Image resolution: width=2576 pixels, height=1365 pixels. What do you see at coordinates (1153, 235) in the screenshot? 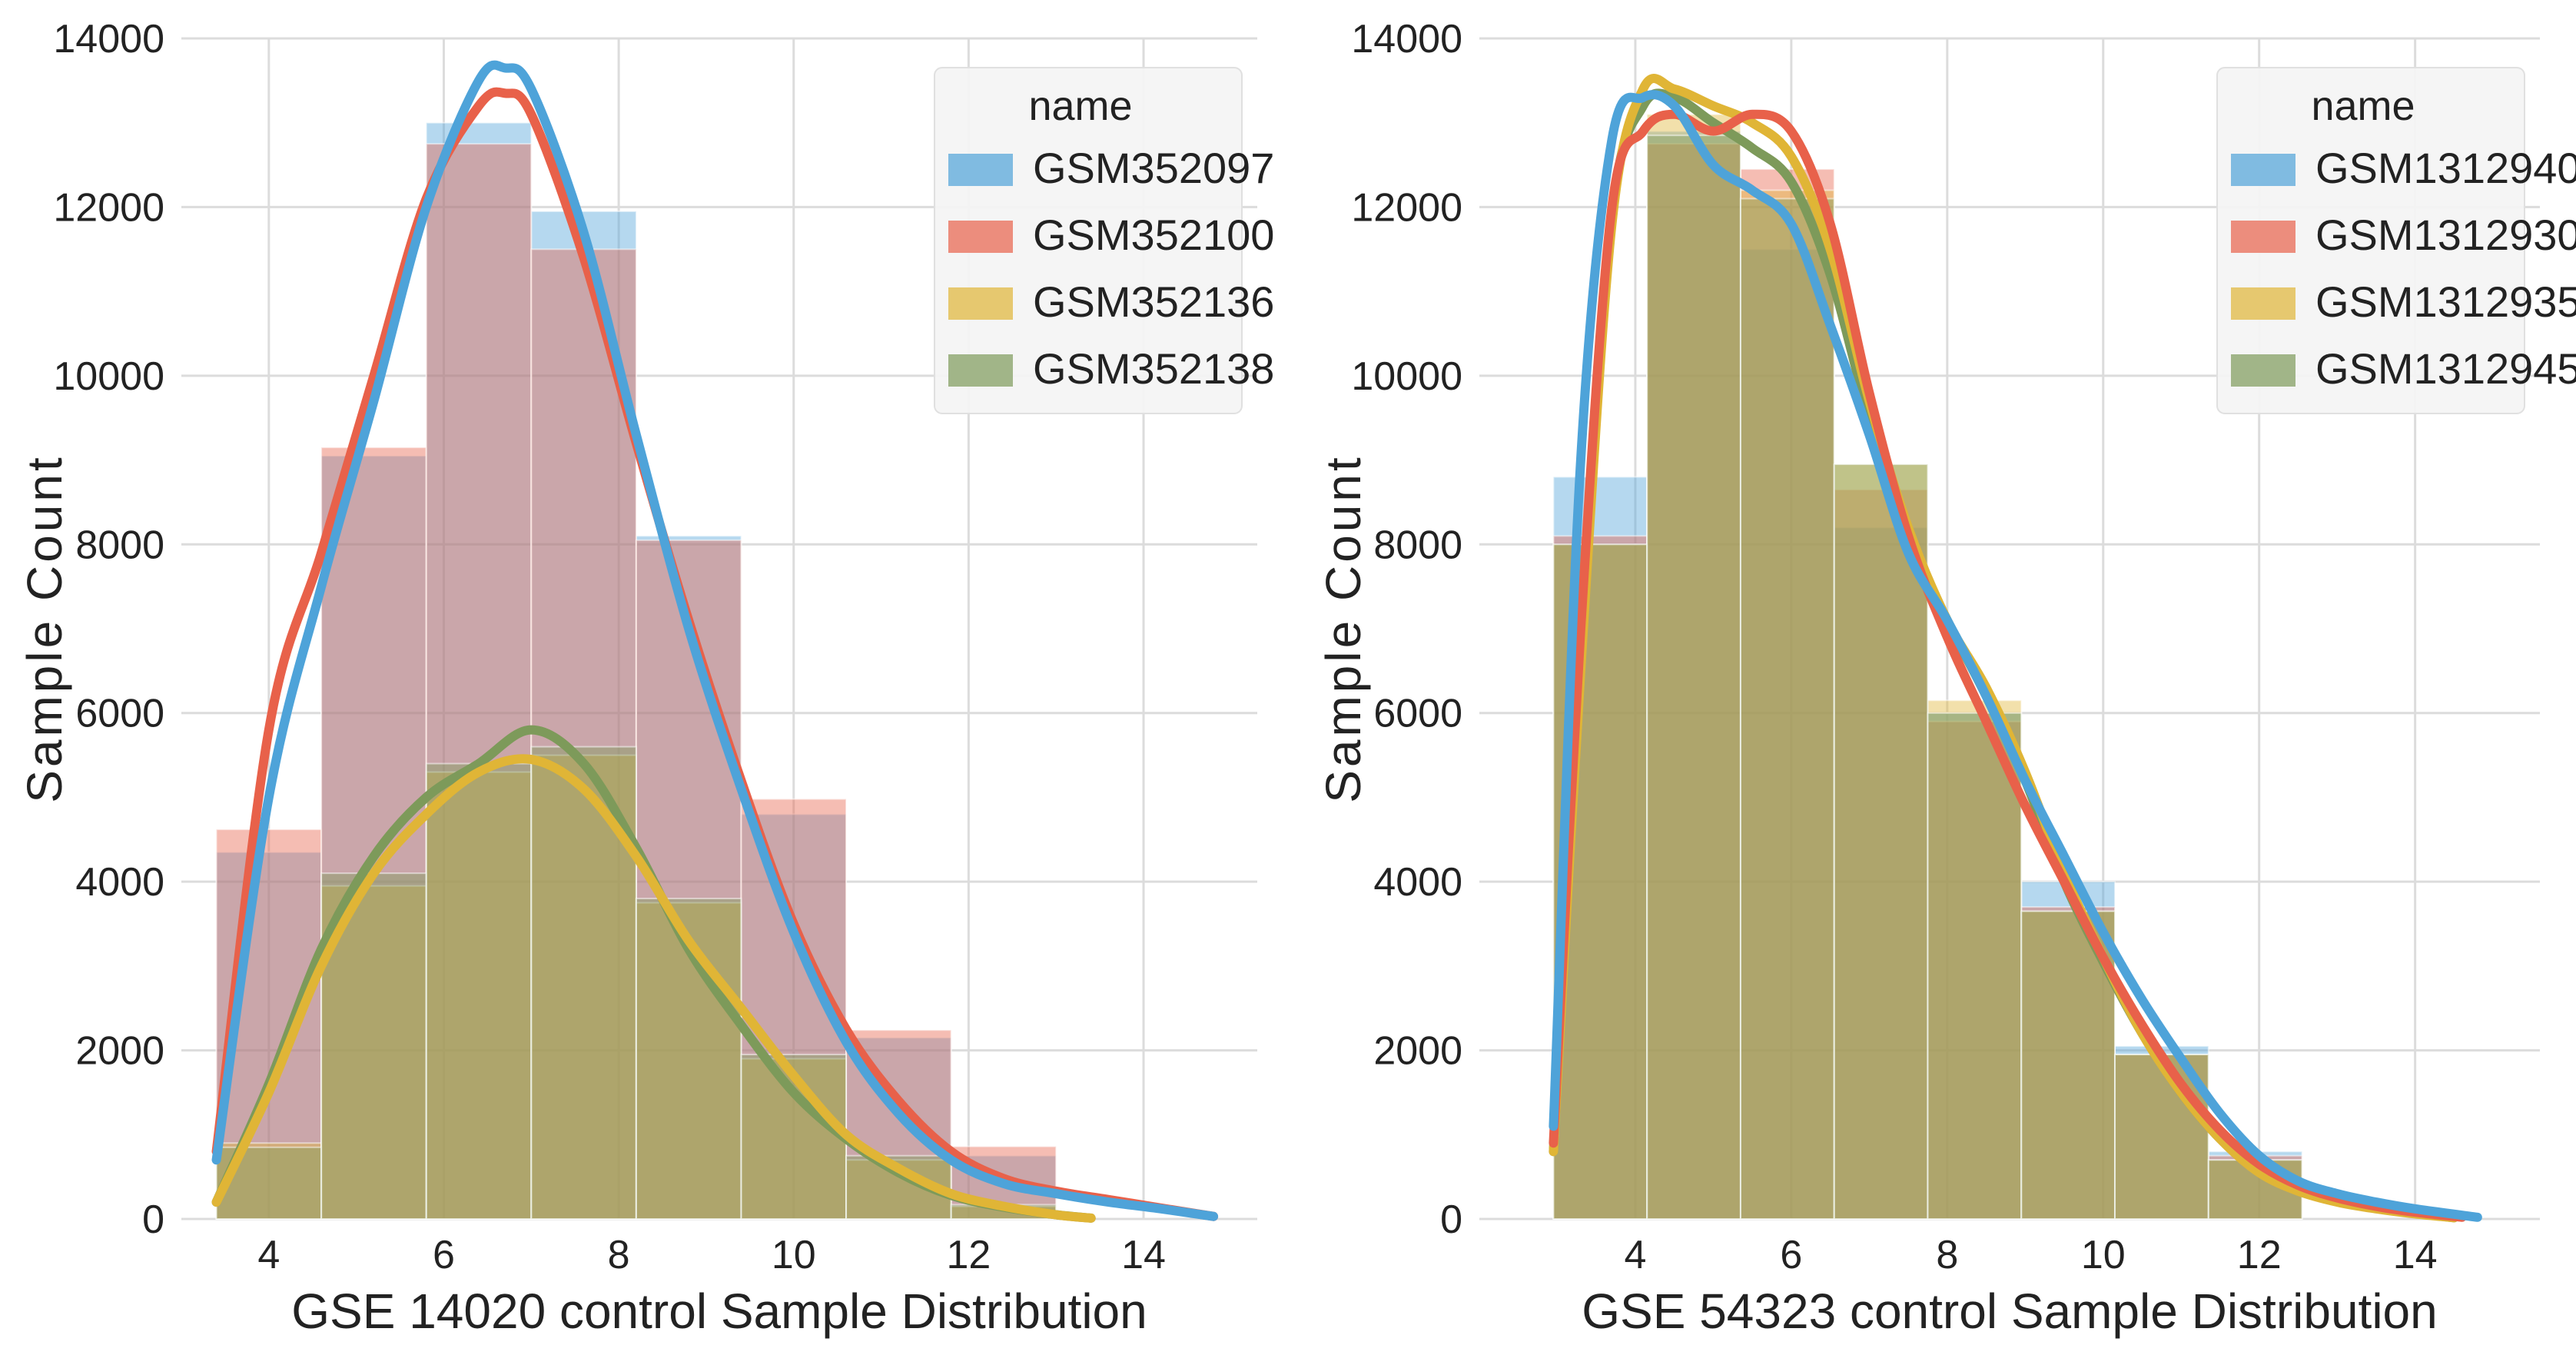
I see `legend-label: GSM352100` at bounding box center [1153, 235].